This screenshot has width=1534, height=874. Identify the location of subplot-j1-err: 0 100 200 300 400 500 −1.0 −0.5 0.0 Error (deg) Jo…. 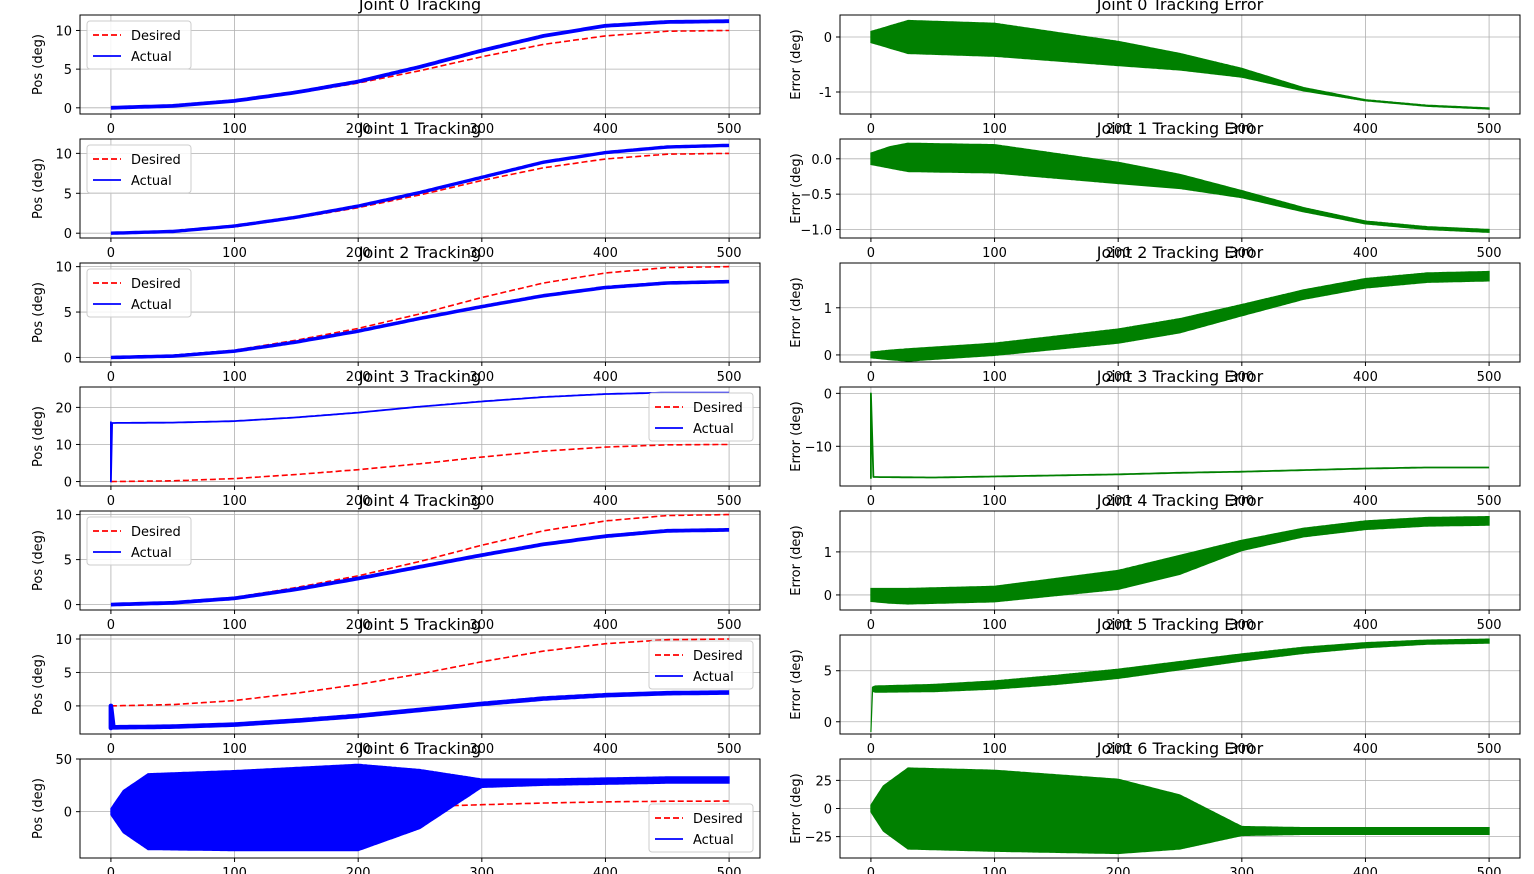
(1155, 190).